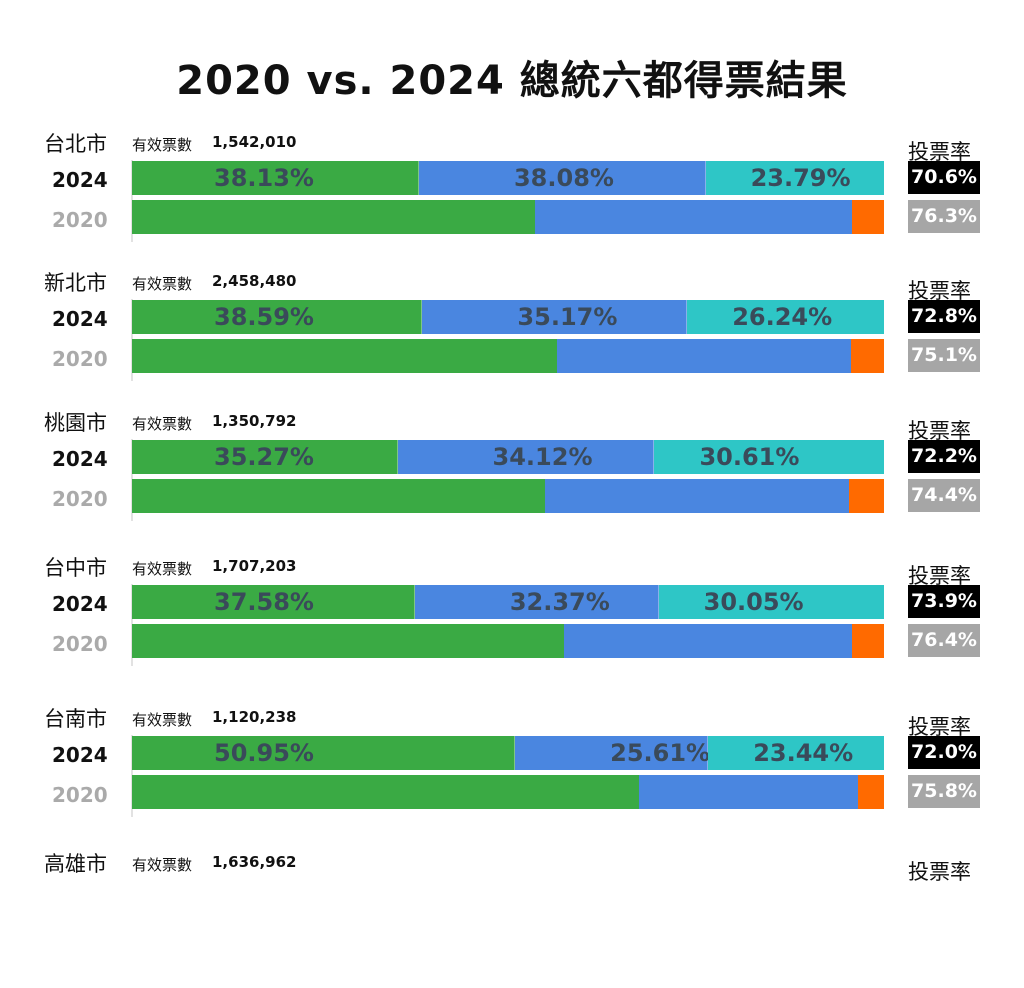 This screenshot has width=1024, height=988. Describe the element at coordinates (75, 719) in the screenshot. I see `city-name: 台南市` at that location.